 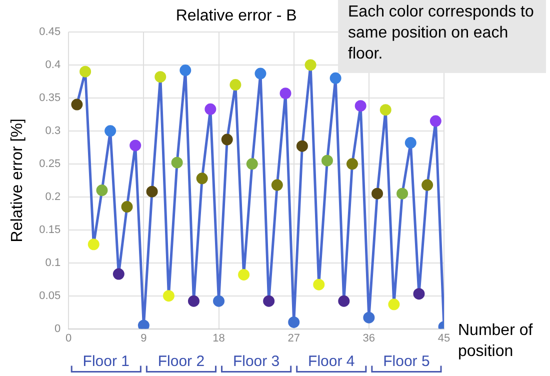 I want to click on y-tick-label: 0, so click(x=57, y=328).